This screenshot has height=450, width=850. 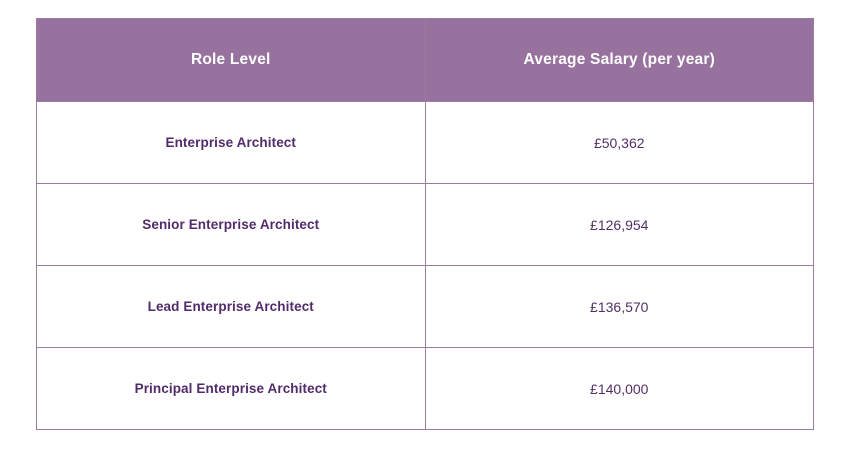 What do you see at coordinates (619, 224) in the screenshot?
I see `salary-cell: £126,954` at bounding box center [619, 224].